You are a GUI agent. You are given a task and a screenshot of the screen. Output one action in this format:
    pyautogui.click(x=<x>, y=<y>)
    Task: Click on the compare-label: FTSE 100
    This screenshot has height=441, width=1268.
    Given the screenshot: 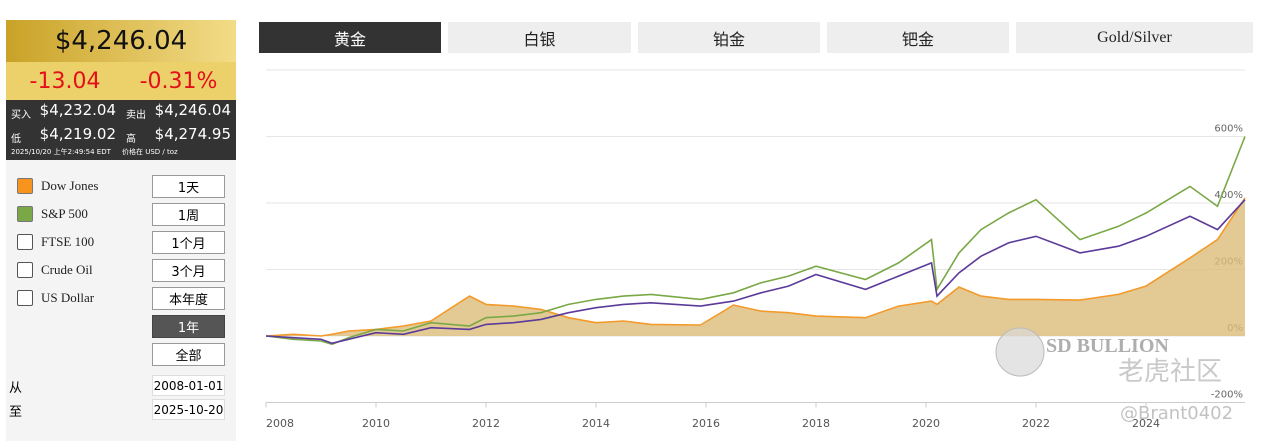 What is the action you would take?
    pyautogui.click(x=68, y=241)
    